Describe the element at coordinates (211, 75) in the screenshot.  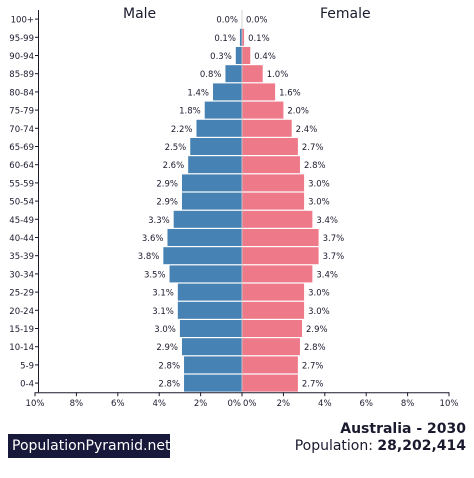
I see `male-value-label: 0.8%` at that location.